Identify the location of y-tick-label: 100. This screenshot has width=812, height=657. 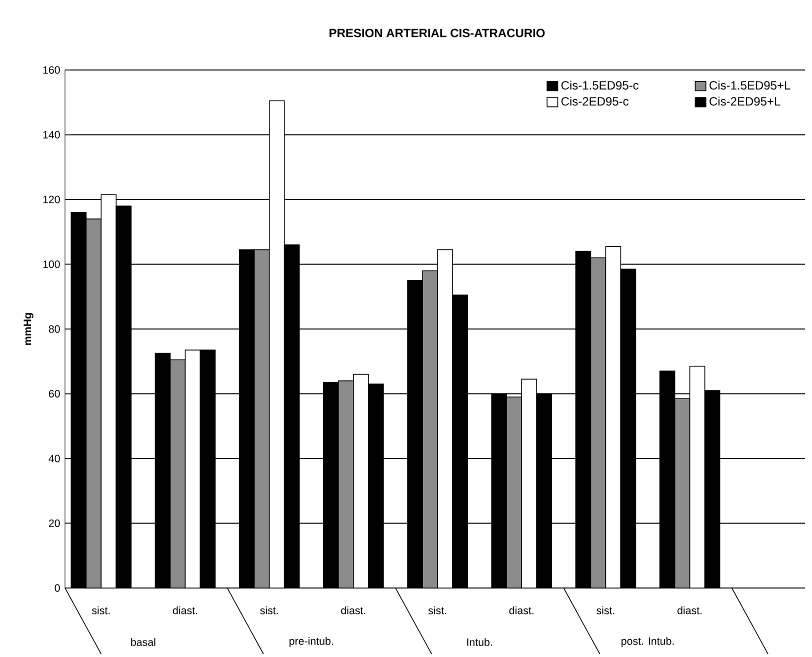
(51, 264).